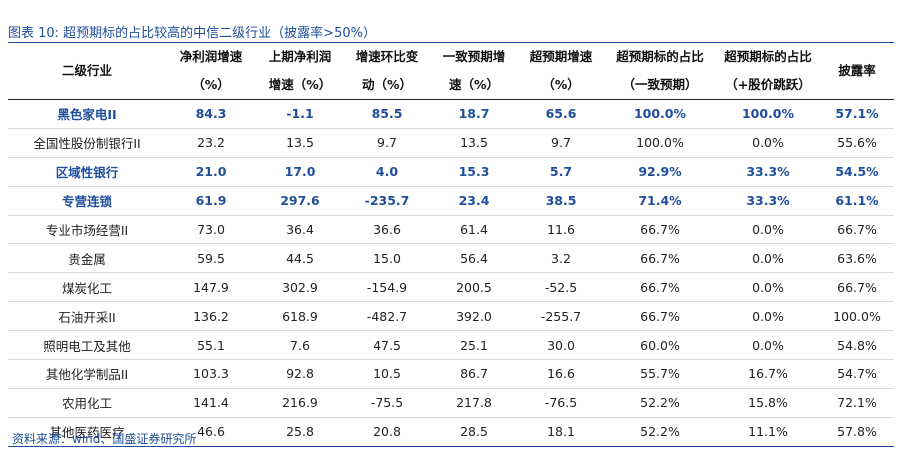  Describe the element at coordinates (660, 345) in the screenshot. I see `cell-beat-share-consensus: 60.0%` at that location.